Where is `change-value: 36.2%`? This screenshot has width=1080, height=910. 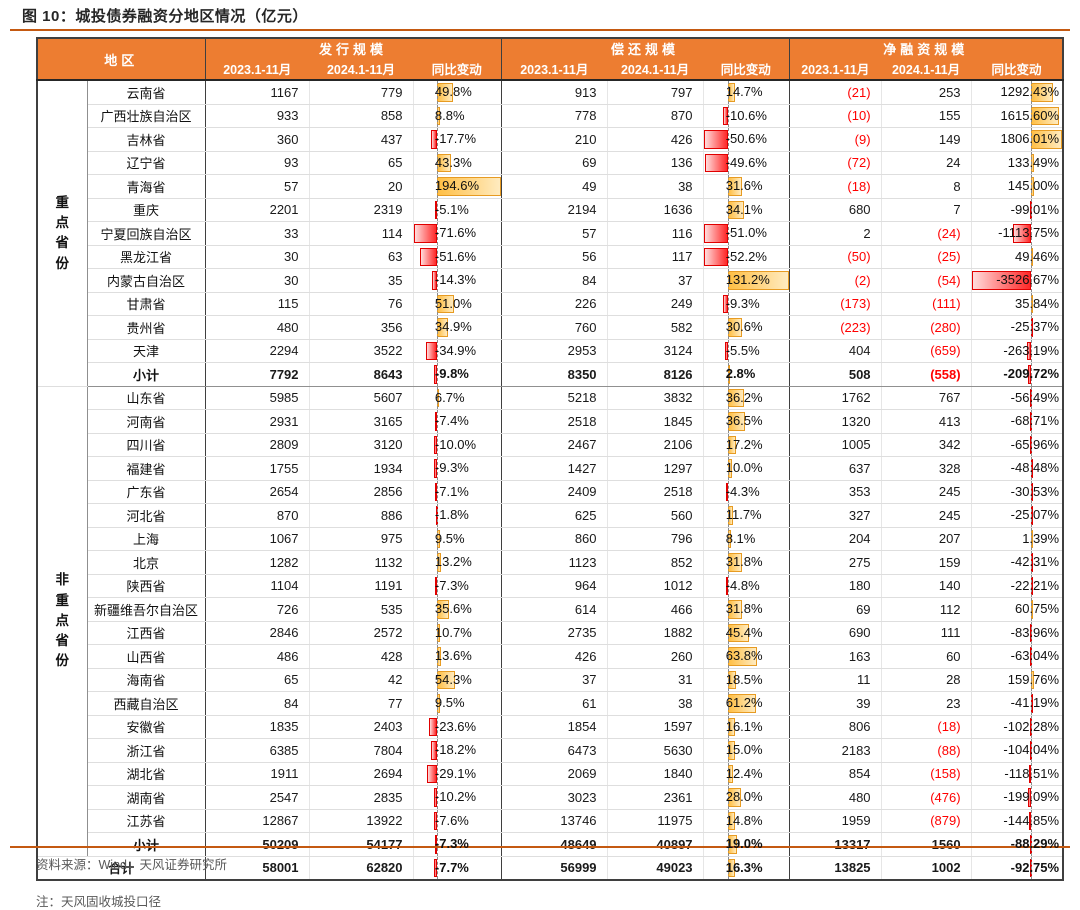
change-value: 36.2% is located at coordinates (744, 397).